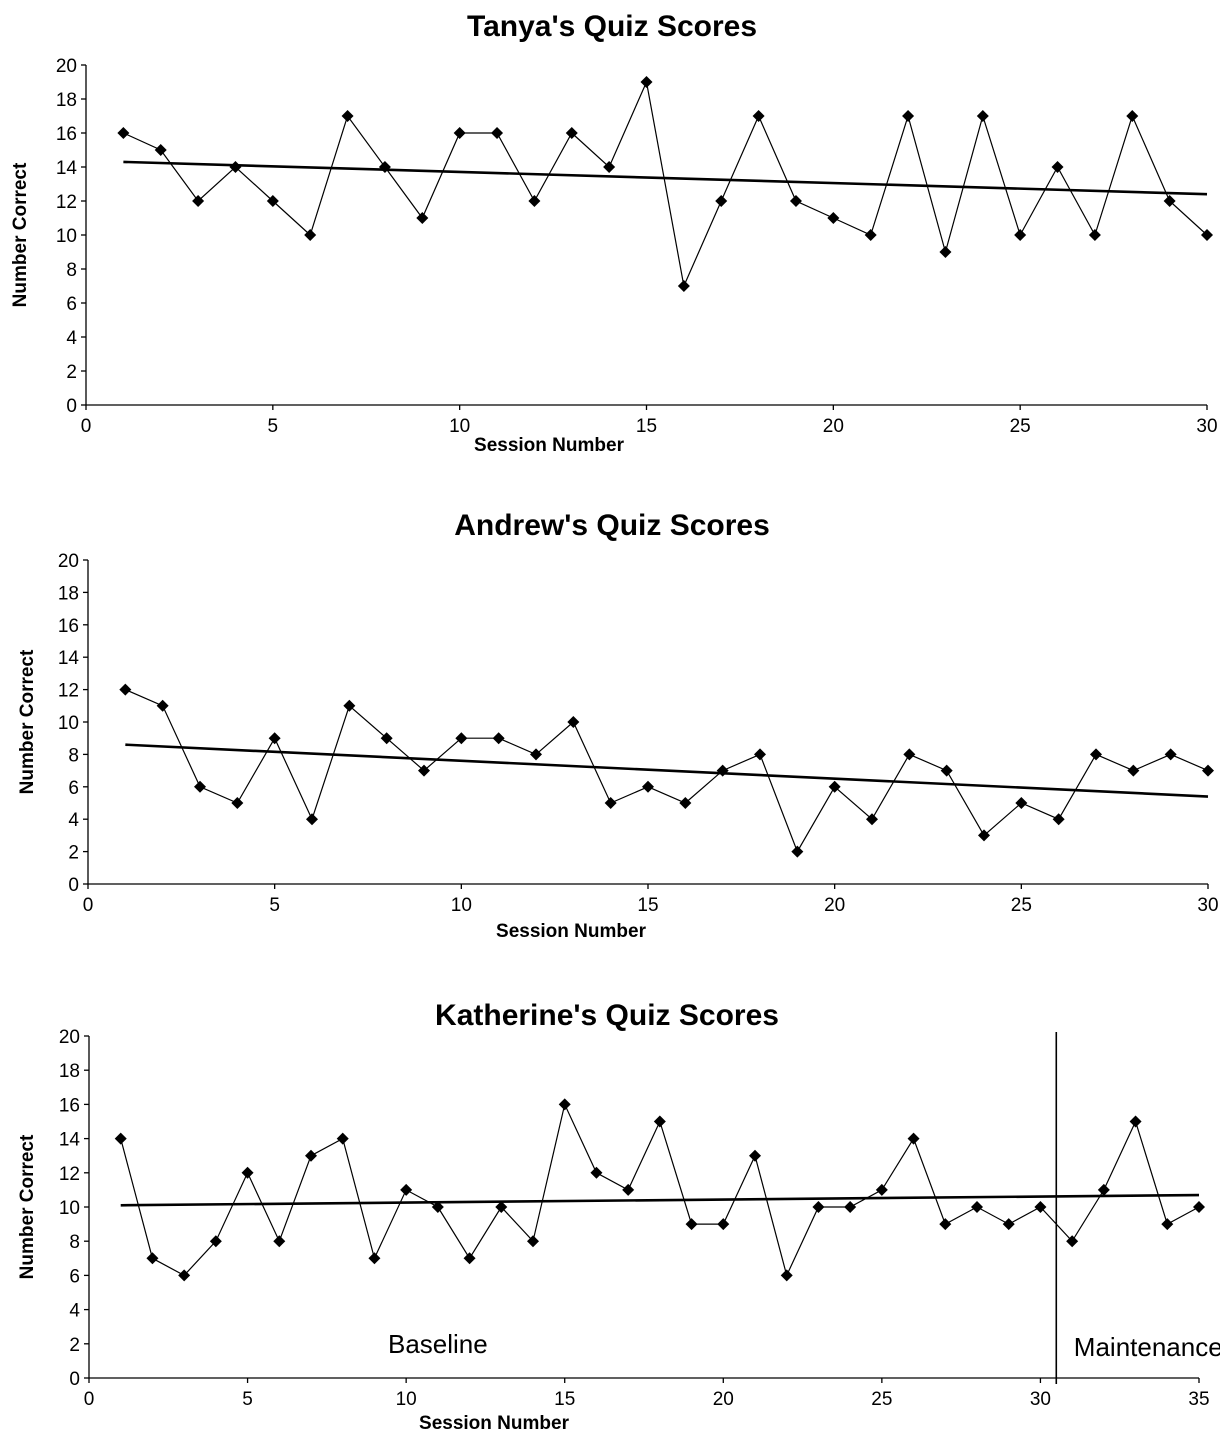 The image size is (1220, 1439). Describe the element at coordinates (69, 658) in the screenshot. I see `y-tick-label: 14` at that location.